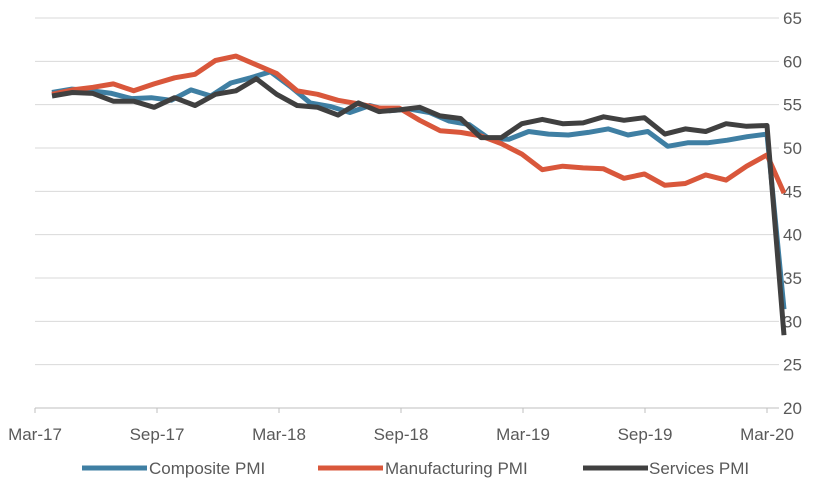 This screenshot has width=835, height=487. Describe the element at coordinates (645, 434) in the screenshot. I see `x-tick-label: Sep-19` at that location.